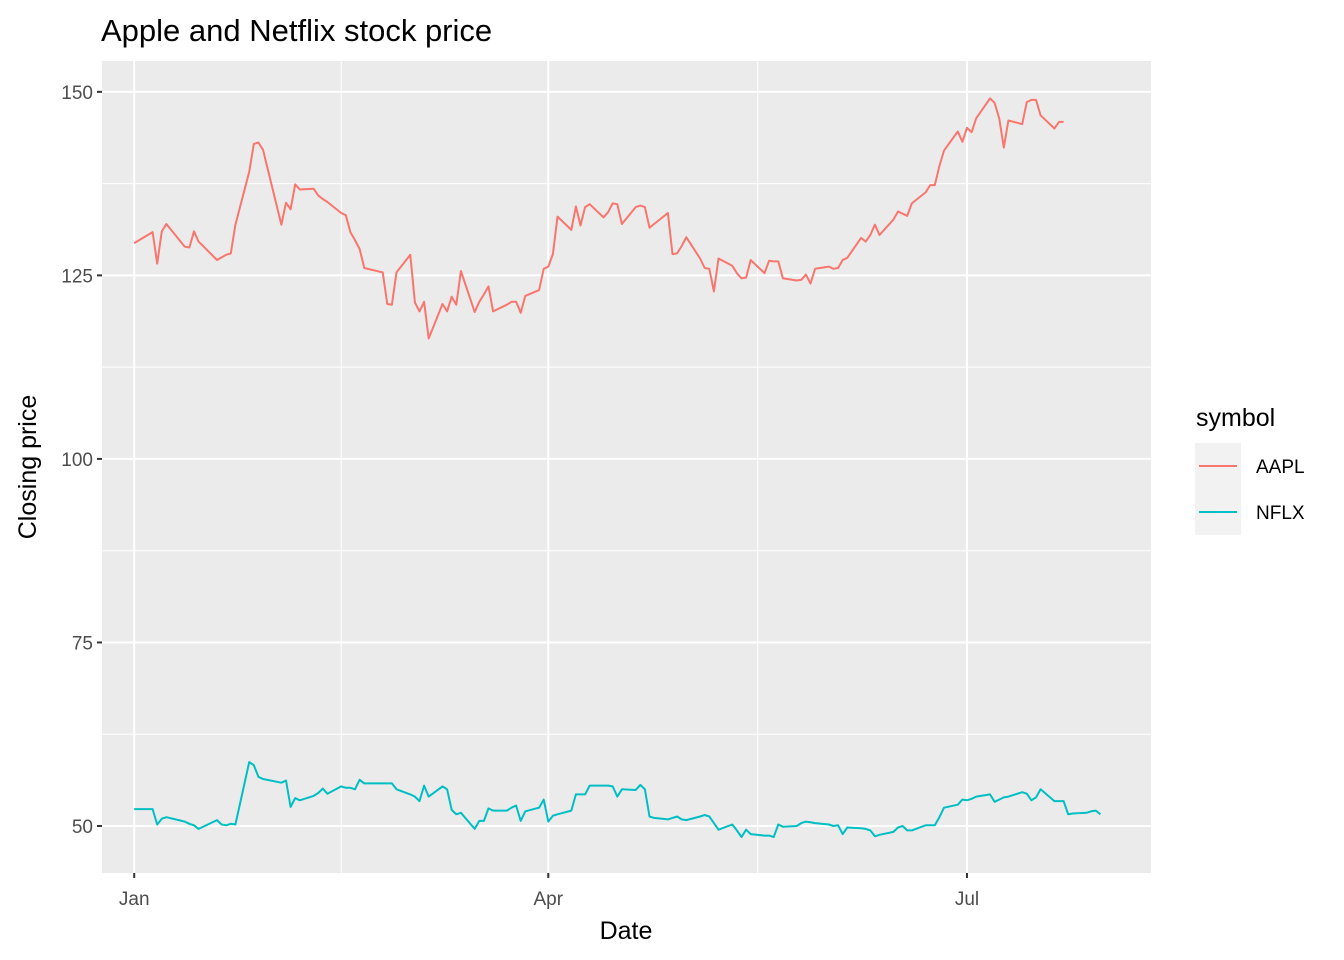  I want to click on x-tick-label: Jul, so click(967, 899).